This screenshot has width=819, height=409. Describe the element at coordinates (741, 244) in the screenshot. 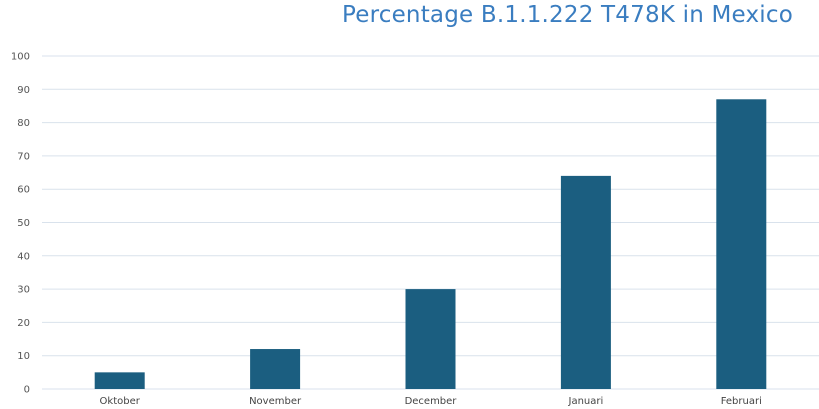

I see `bar-februari` at that location.